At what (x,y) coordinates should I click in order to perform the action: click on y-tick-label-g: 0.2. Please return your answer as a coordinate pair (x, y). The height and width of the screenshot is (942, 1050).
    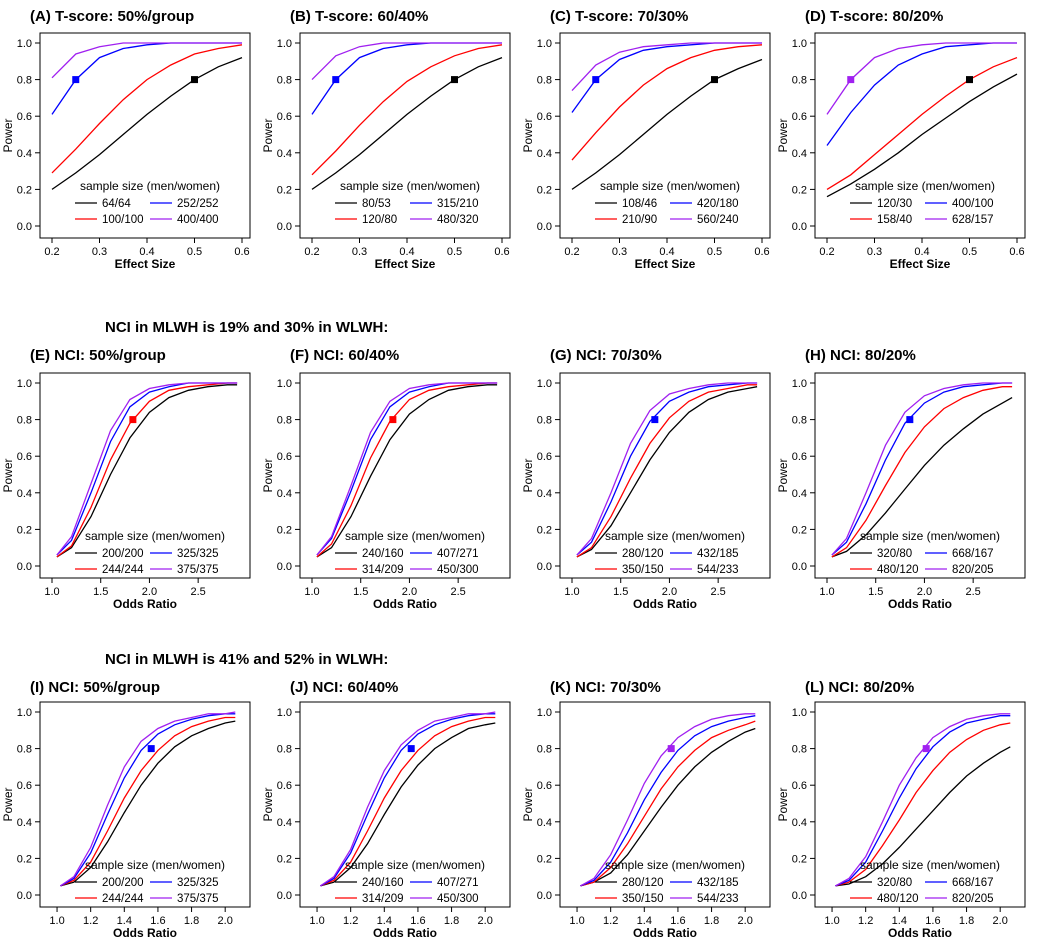
    Looking at the image, I should click on (544, 530).